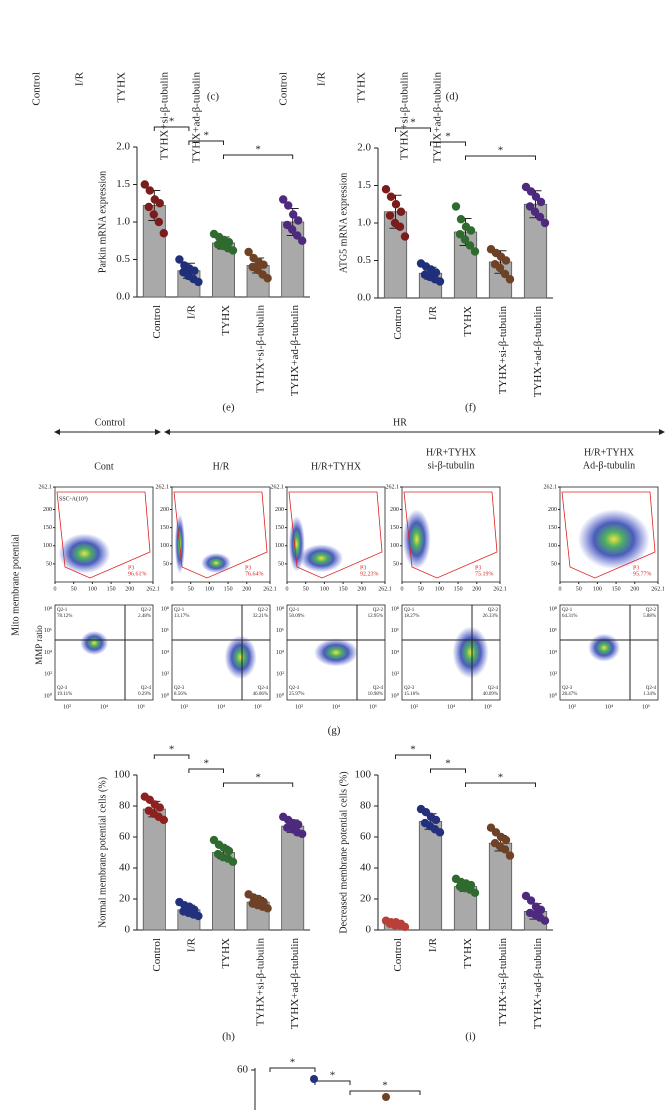 The width and height of the screenshot is (668, 1110). What do you see at coordinates (110, 422) in the screenshot?
I see `group-label: Control` at bounding box center [110, 422].